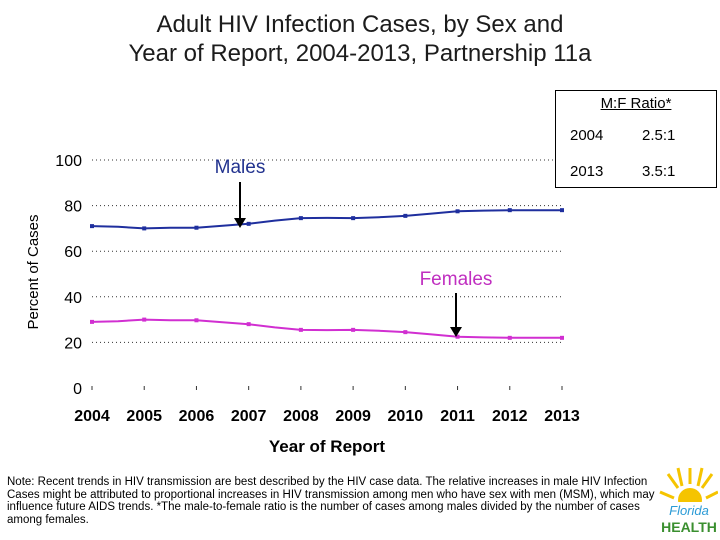  What do you see at coordinates (68, 161) in the screenshot?
I see `y-tick-label: 100` at bounding box center [68, 161].